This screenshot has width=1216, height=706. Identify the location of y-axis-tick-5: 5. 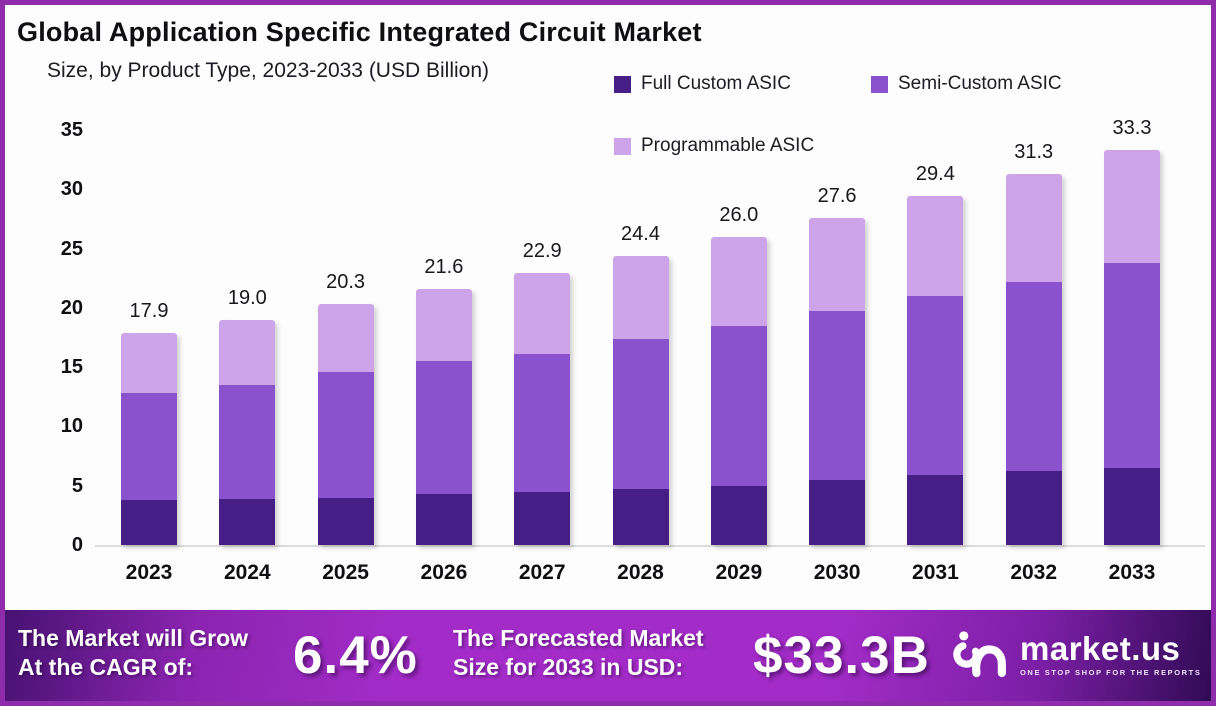
(77, 485).